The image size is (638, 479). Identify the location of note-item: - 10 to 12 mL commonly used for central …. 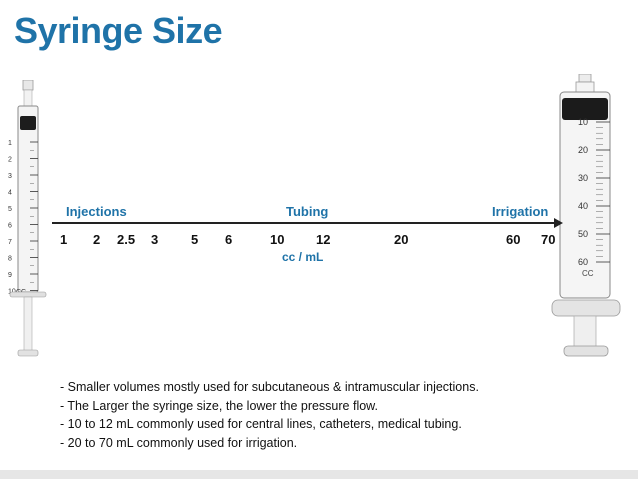
(261, 424).